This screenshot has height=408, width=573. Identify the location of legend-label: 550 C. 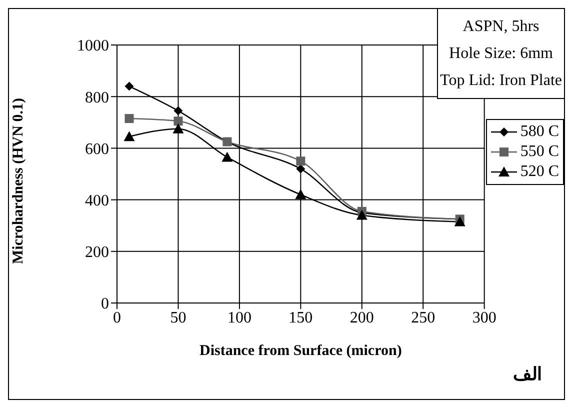
(539, 152).